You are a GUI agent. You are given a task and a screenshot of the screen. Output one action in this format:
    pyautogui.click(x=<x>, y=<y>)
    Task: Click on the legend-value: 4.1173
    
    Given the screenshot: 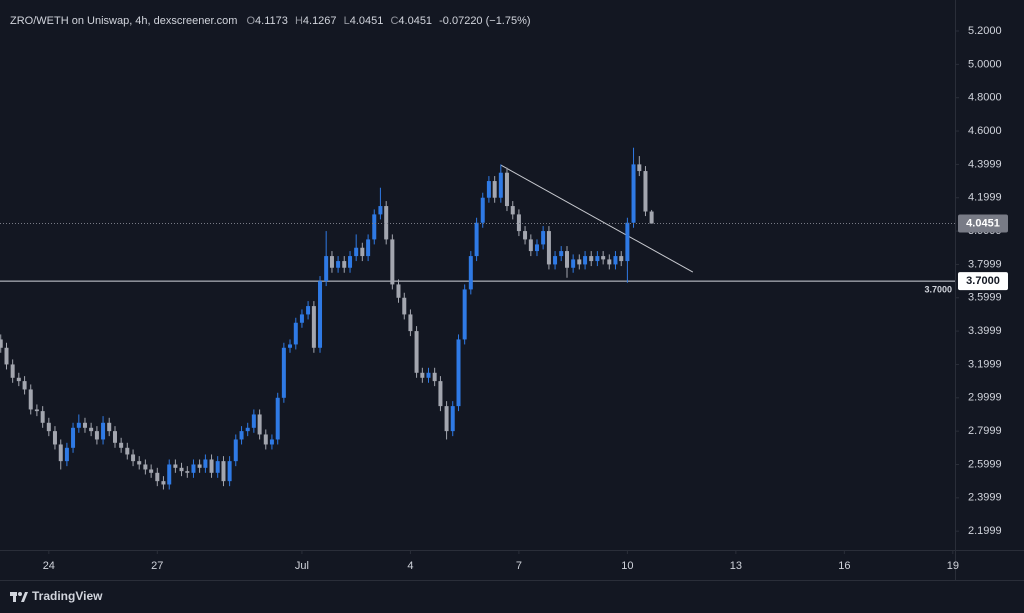 What is the action you would take?
    pyautogui.click(x=271, y=21)
    